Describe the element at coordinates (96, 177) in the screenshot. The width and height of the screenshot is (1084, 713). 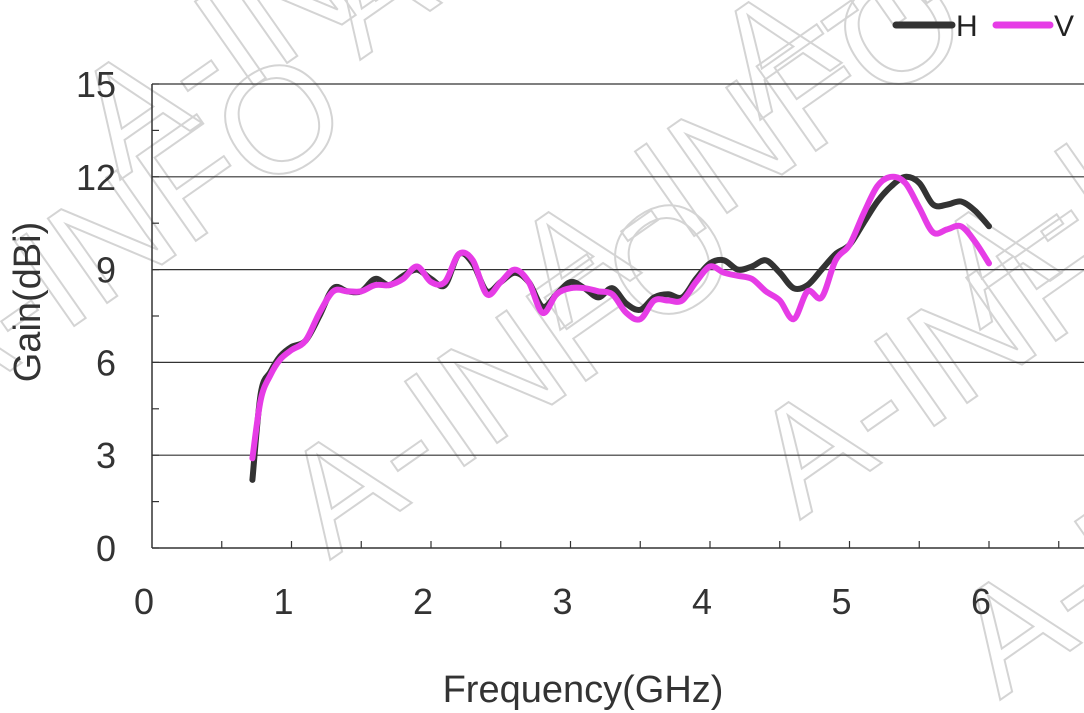
I see `y-tick-label: 12` at that location.